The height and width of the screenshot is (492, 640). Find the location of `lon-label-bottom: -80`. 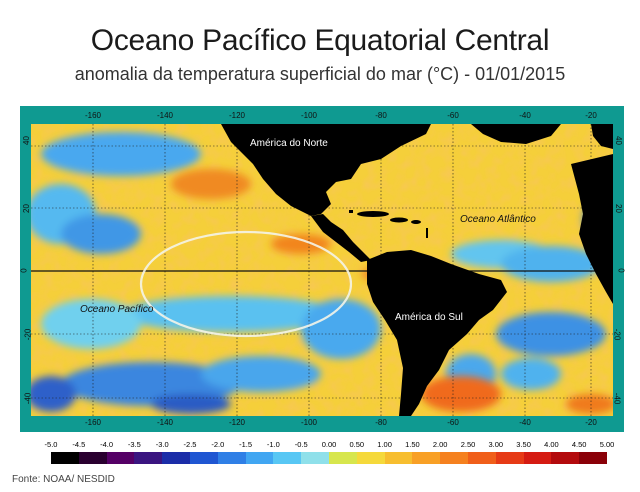

lon-label-bottom: -80 is located at coordinates (381, 422).